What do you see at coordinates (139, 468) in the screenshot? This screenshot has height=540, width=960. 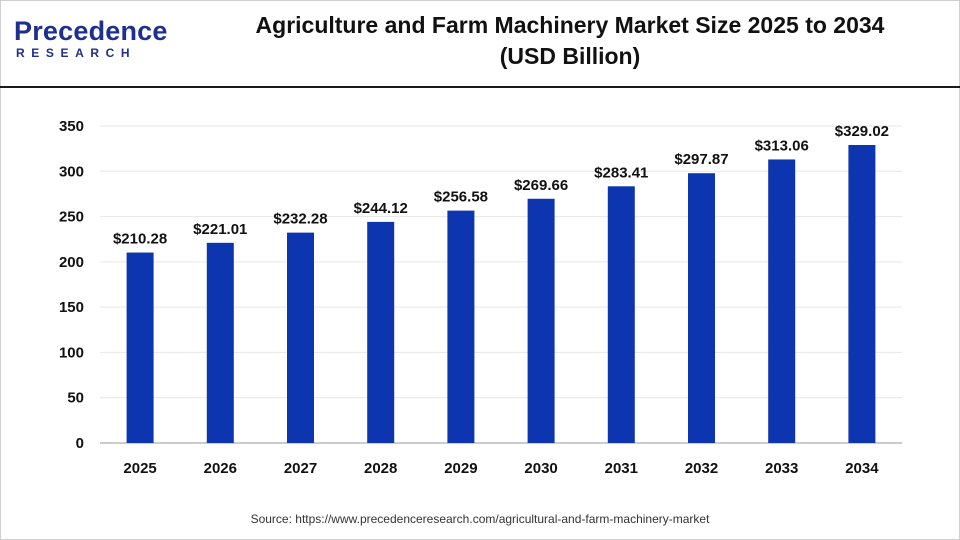 I see `x-tick-label: 2025` at bounding box center [139, 468].